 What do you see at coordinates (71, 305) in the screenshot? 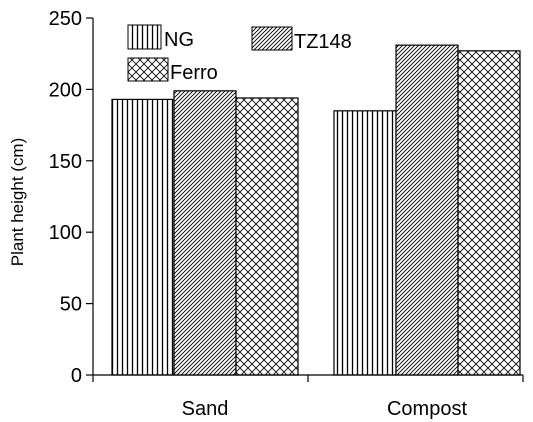
I see `y-tick-label: 50` at bounding box center [71, 305].